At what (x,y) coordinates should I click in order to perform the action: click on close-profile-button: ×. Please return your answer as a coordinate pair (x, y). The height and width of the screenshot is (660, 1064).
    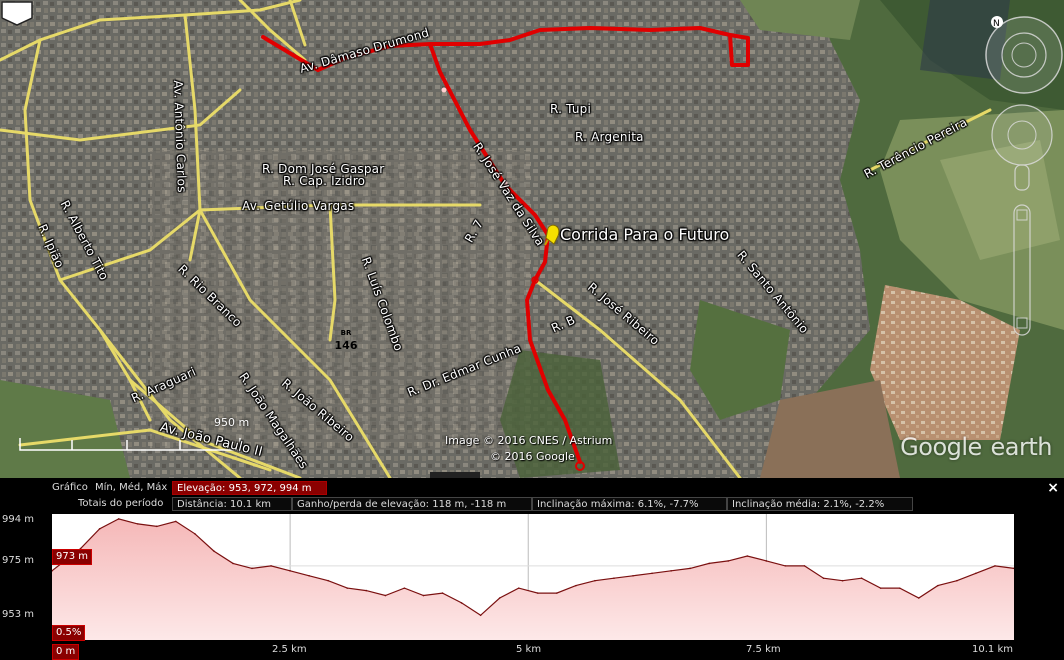
    Looking at the image, I should click on (1053, 488).